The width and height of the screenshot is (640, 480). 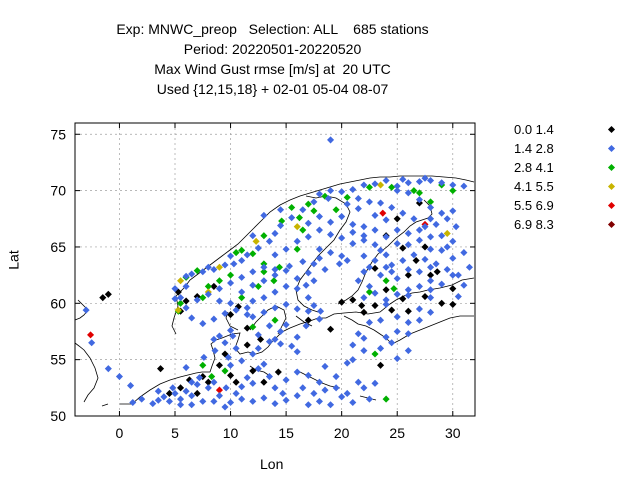 I want to click on legend-label: 6.9 8.3, so click(x=534, y=224).